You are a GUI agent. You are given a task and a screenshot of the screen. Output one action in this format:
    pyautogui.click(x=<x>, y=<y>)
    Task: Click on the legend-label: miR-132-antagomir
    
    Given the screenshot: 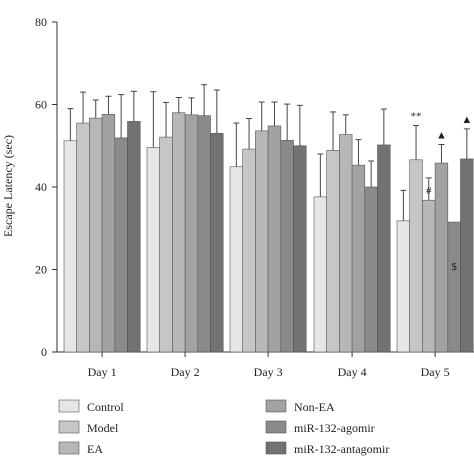 What is the action you would take?
    pyautogui.click(x=341, y=449)
    